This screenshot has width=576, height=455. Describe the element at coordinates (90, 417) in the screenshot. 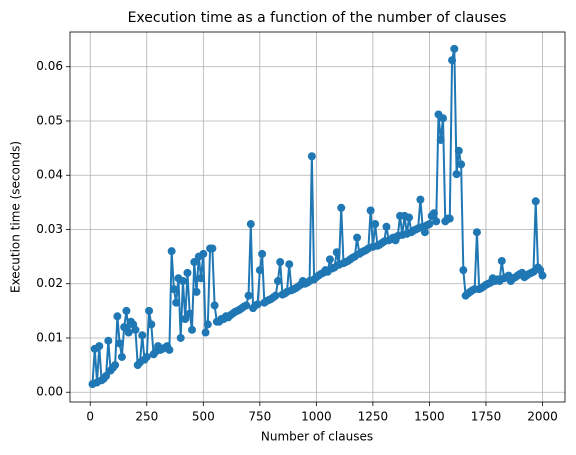

I see `x-tick-label: 0` at that location.